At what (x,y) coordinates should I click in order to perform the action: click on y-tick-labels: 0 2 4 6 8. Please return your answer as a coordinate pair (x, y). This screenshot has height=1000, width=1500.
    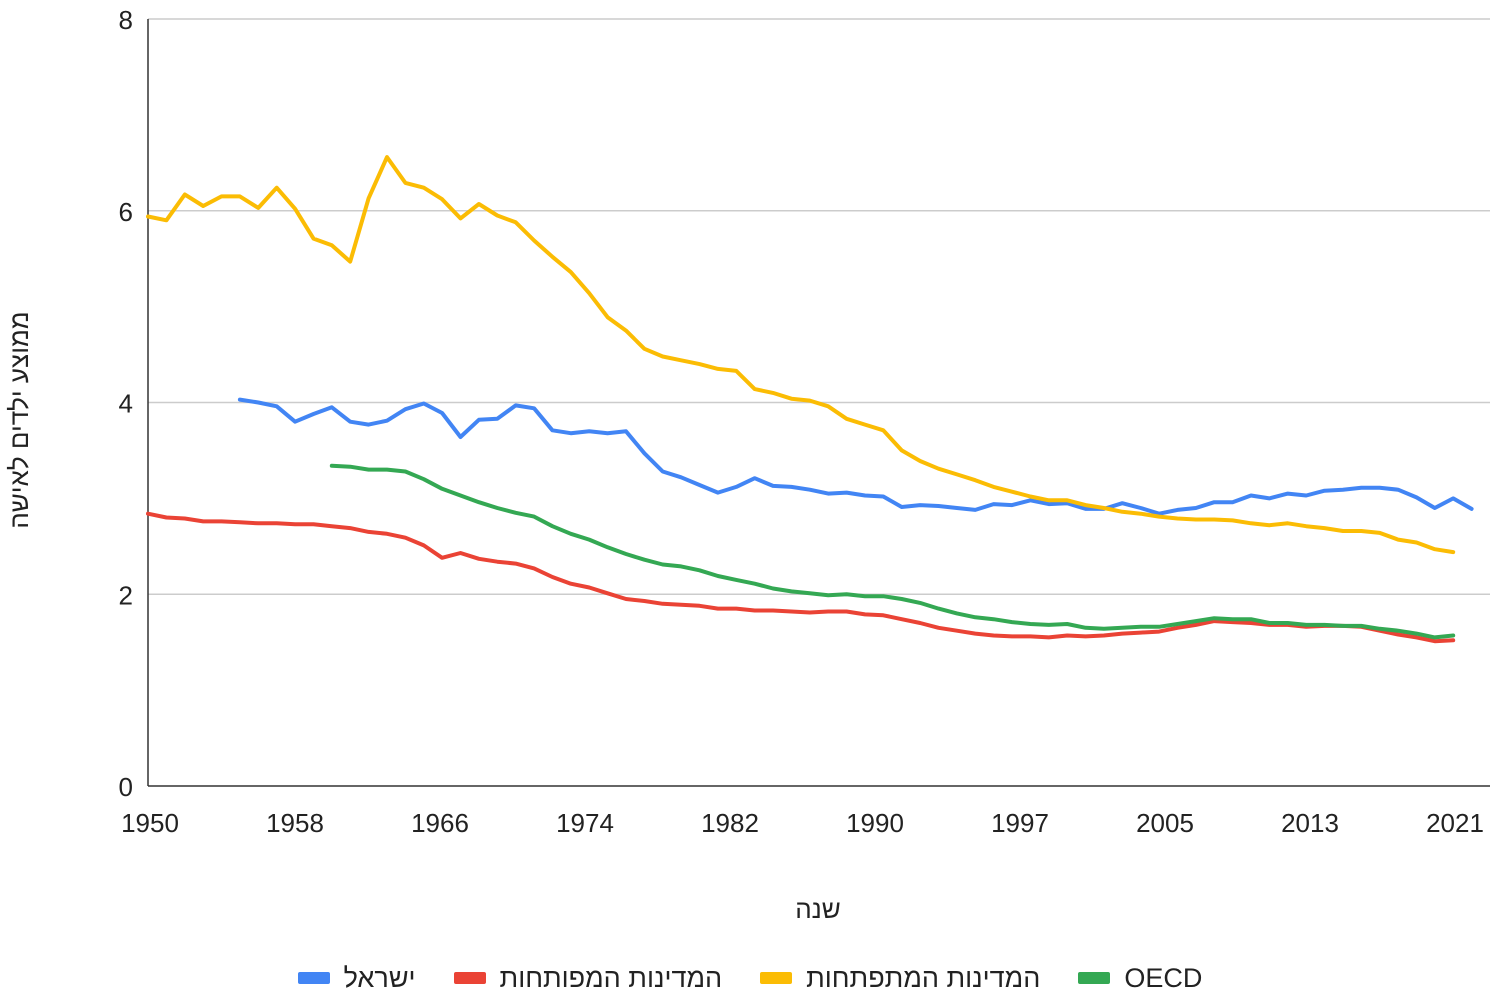
    Looking at the image, I should click on (126, 403).